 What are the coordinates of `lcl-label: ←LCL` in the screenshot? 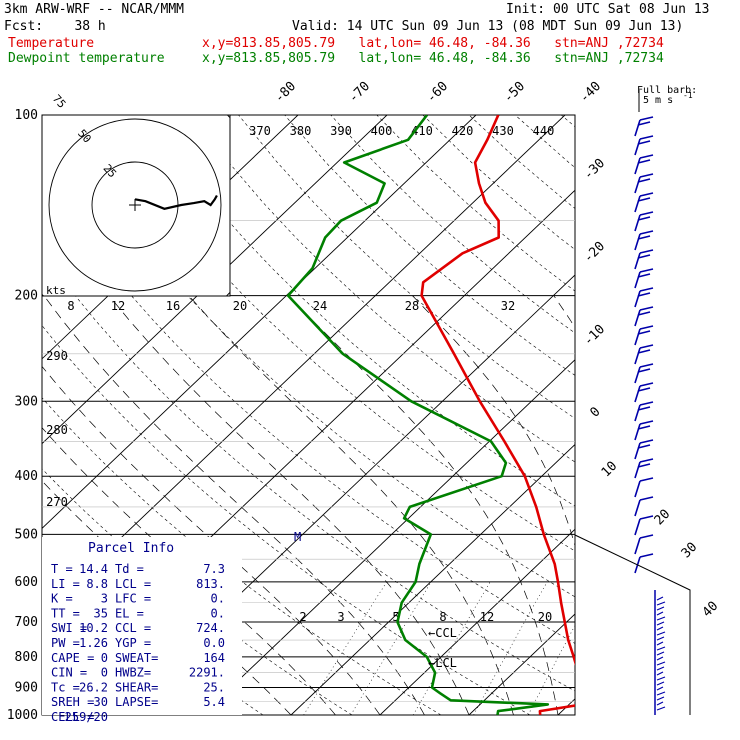 It's located at (442, 663).